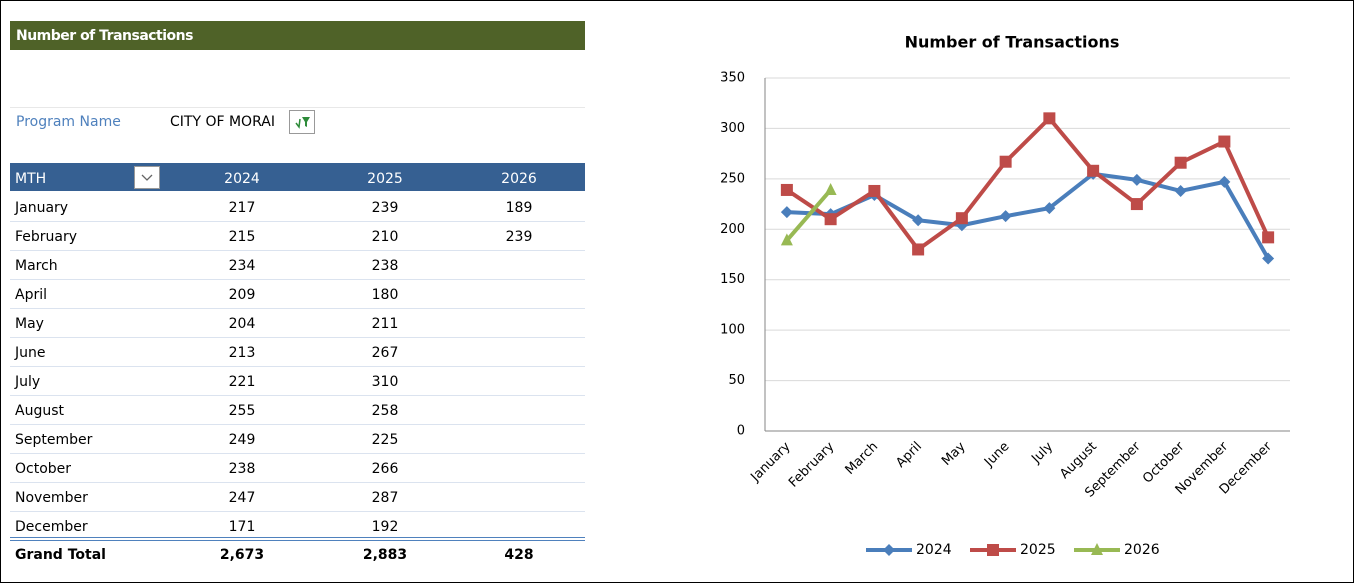 This screenshot has width=1354, height=583. Describe the element at coordinates (297, 107) in the screenshot. I see `filter-line` at that location.